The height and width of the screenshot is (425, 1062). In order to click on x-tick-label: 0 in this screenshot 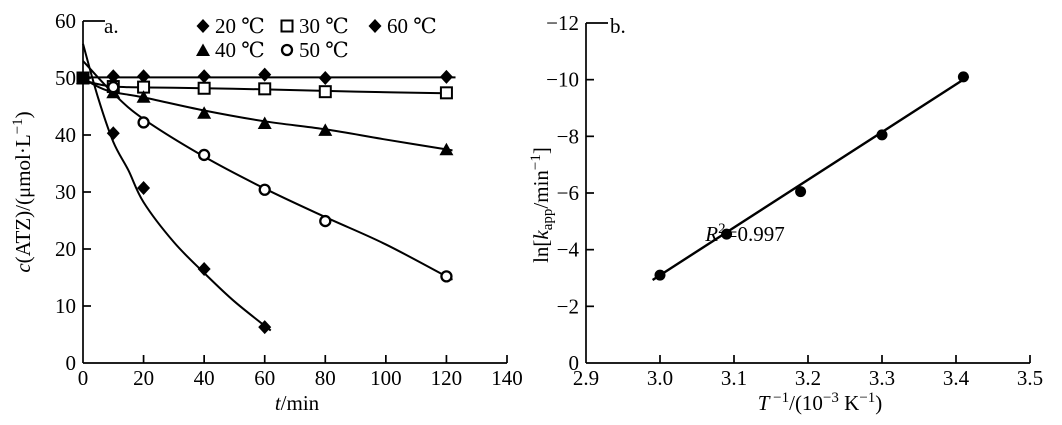, I will do `click(83, 378)`.